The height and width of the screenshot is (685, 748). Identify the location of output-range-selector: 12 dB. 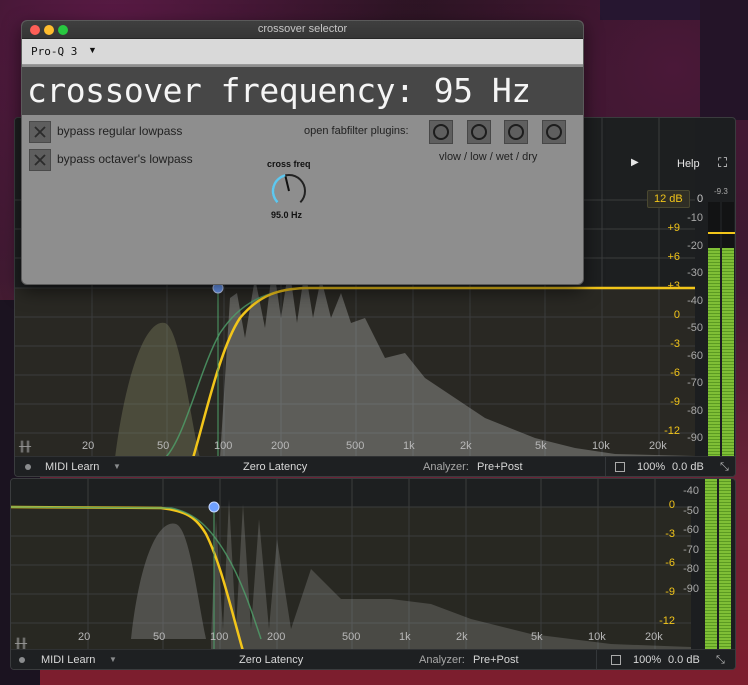
(668, 199).